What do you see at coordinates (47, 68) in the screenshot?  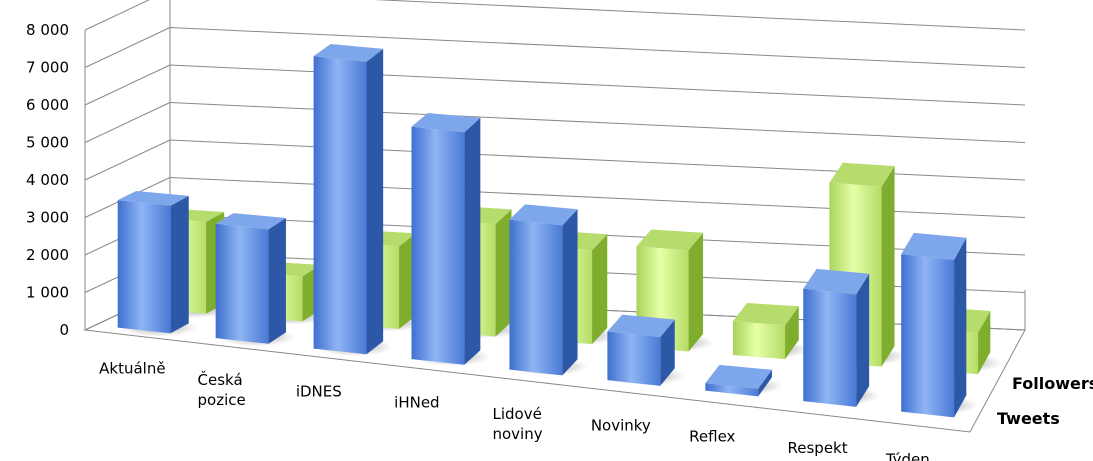 I see `y-tick-label: 7 000` at bounding box center [47, 68].